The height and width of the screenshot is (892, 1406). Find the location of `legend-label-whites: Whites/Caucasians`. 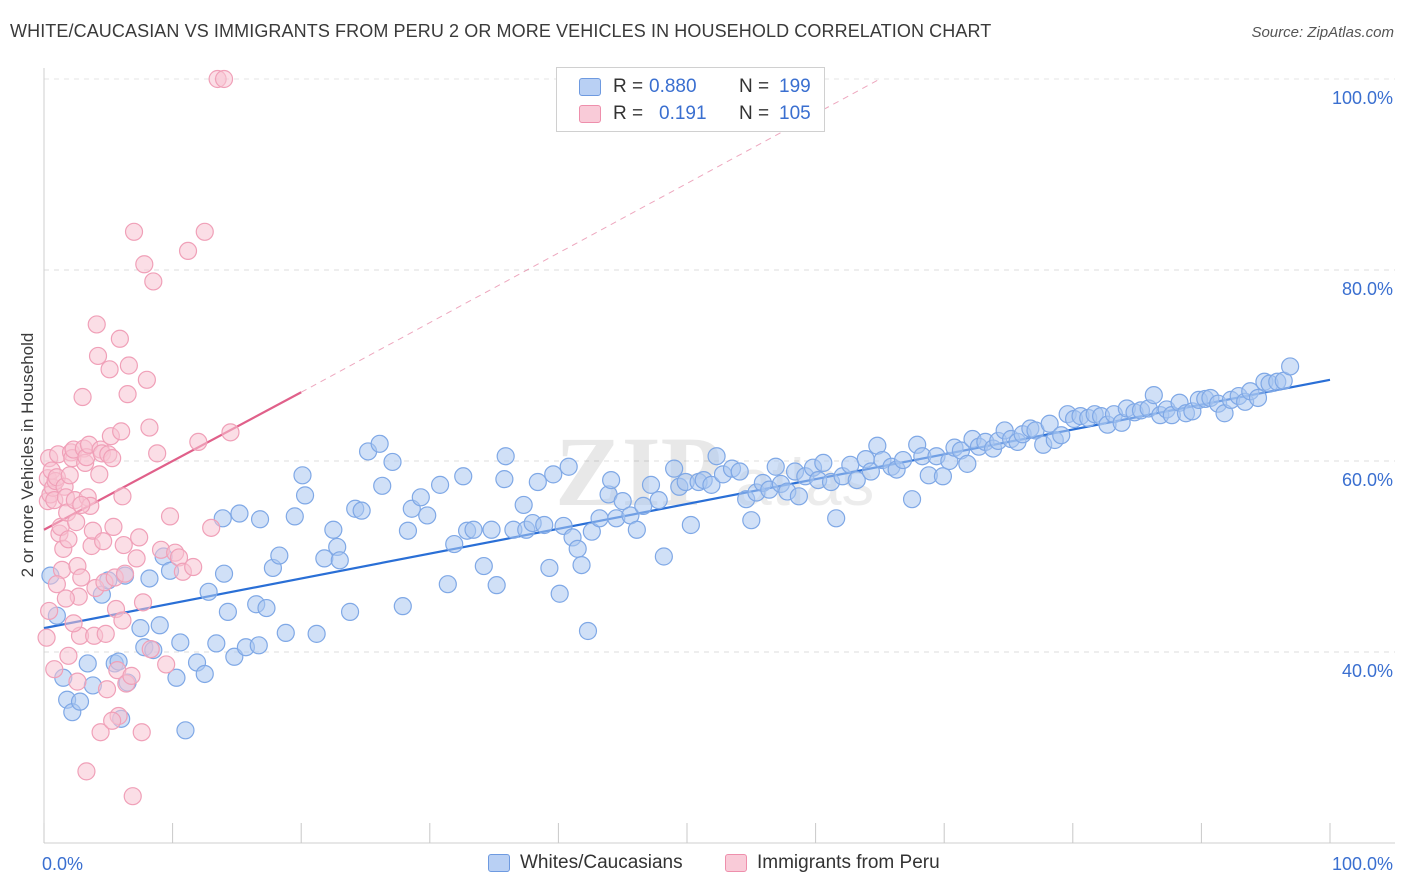

legend-label-whites: Whites/Caucasians is located at coordinates (601, 862).